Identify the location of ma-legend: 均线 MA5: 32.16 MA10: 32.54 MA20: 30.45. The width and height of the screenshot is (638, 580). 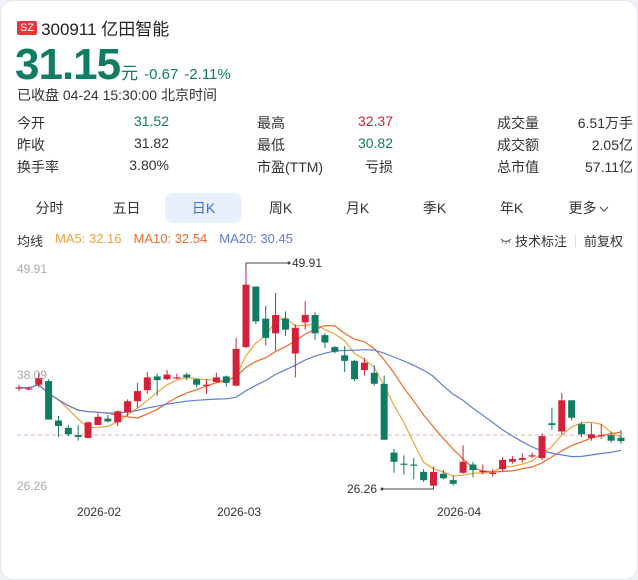
(155, 240).